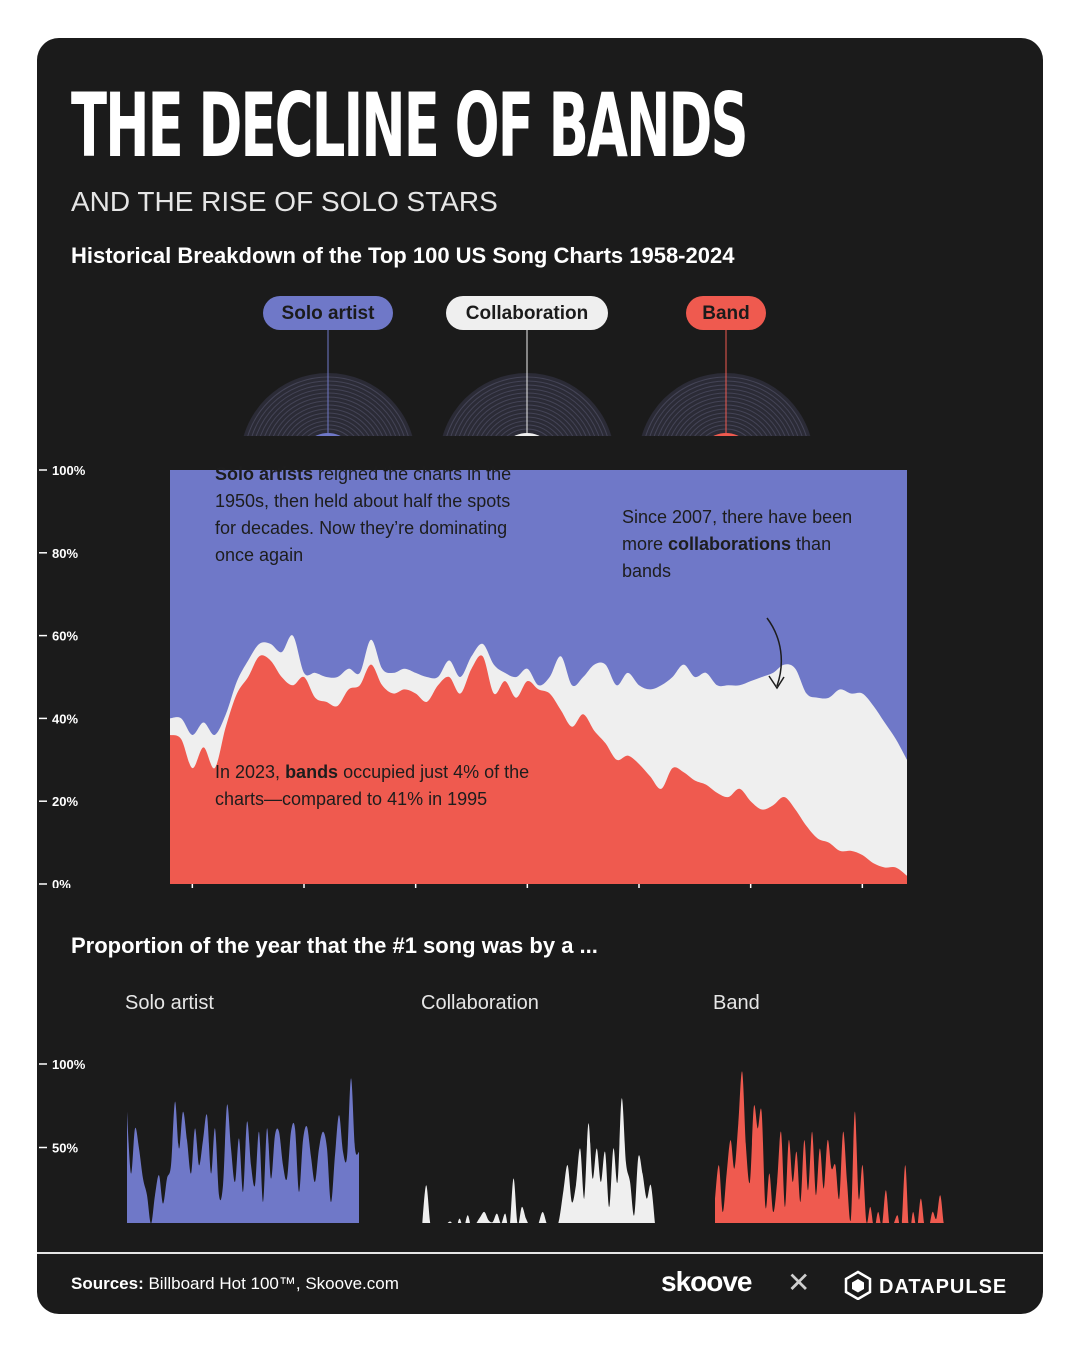 The width and height of the screenshot is (1080, 1351). What do you see at coordinates (264, 474) in the screenshot?
I see `solo-annotation-bold: Solo artists` at bounding box center [264, 474].